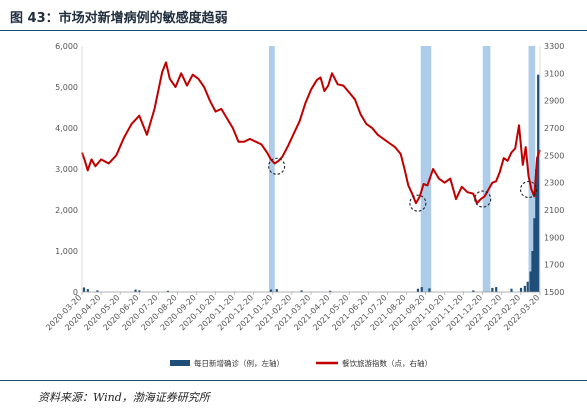  What do you see at coordinates (554, 46) in the screenshot?
I see `right-tick-label: 3300` at bounding box center [554, 46].